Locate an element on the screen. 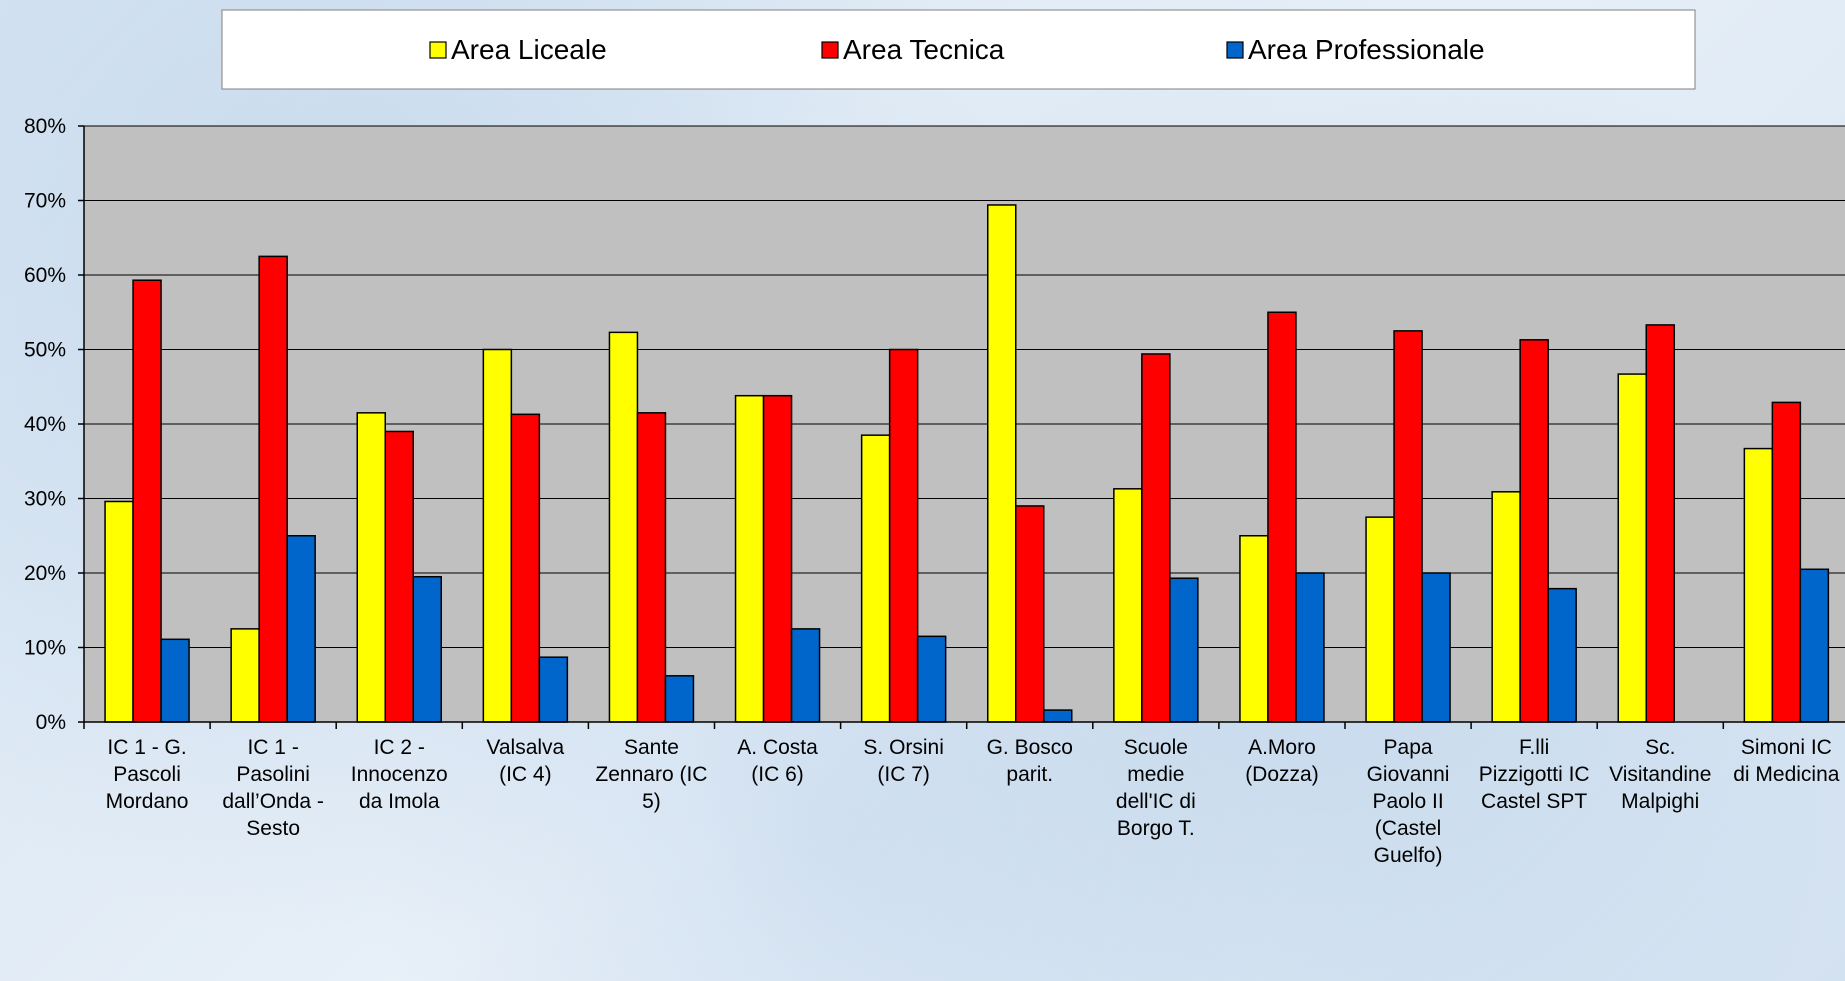 Image resolution: width=1845 pixels, height=981 pixels. x-category-label: IC 1 - G. Pascoli Mordano is located at coordinates (147, 774).